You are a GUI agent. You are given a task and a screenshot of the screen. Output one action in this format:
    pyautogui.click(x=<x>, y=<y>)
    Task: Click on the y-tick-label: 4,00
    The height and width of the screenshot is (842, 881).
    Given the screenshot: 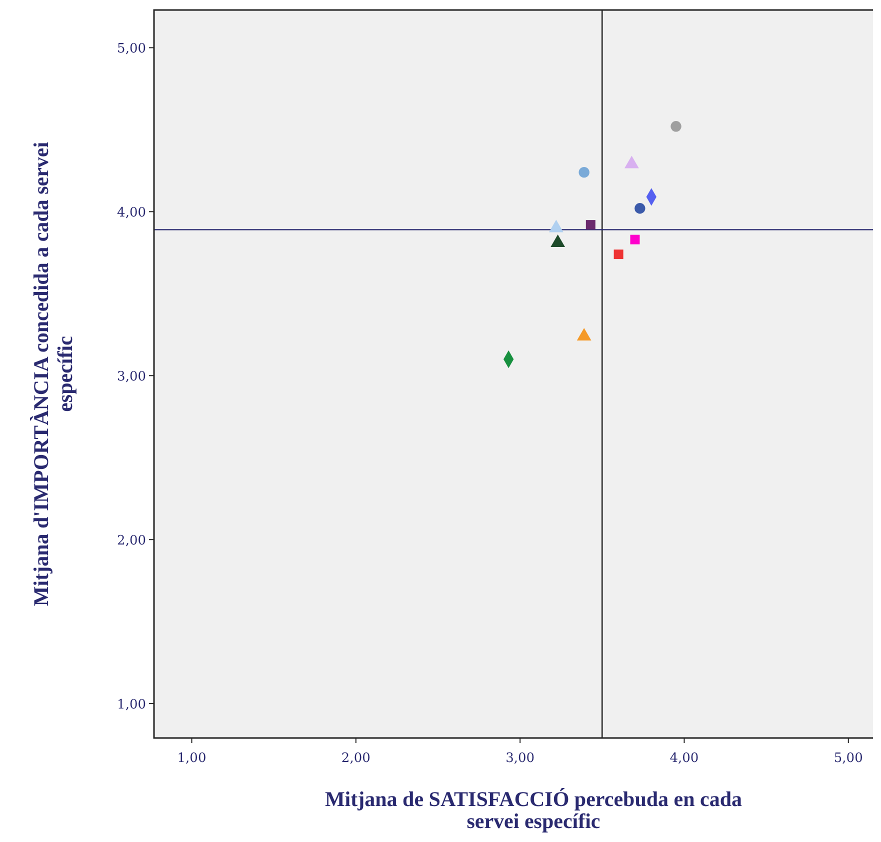 What is the action you would take?
    pyautogui.click(x=131, y=213)
    